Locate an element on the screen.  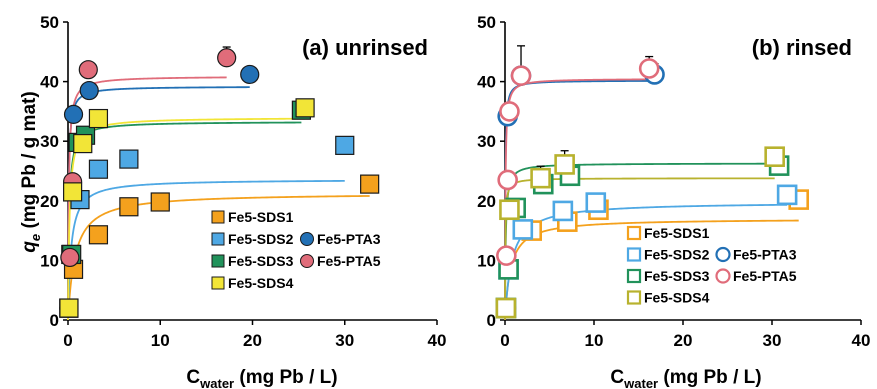
pa-legend-label-fe5-sds2: Fe5-SDS2 is located at coordinates (261, 239).